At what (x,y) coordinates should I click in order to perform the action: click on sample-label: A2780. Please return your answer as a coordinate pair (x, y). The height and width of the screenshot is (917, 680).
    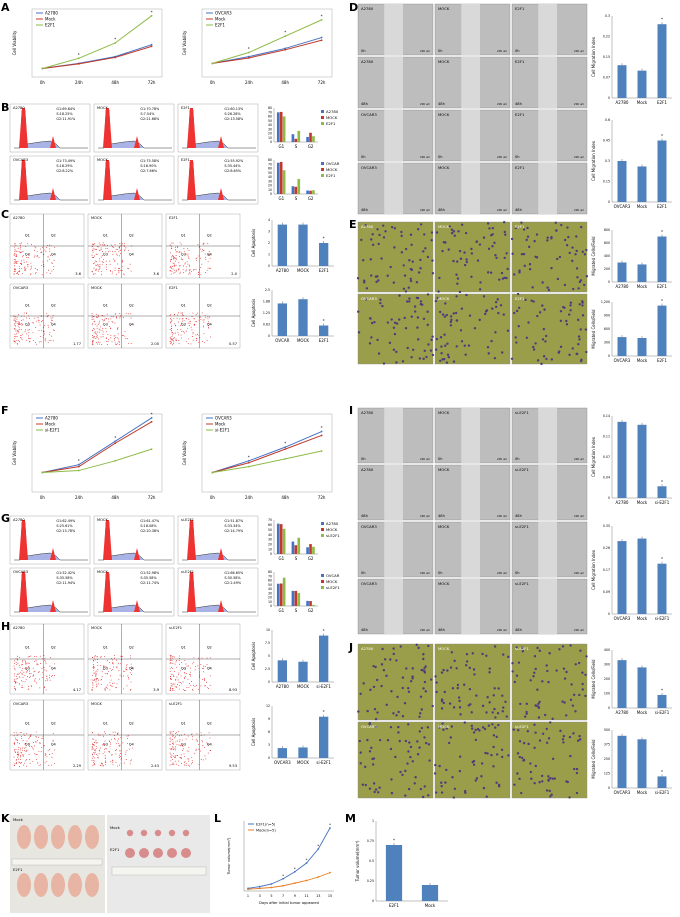
    Looking at the image, I should click on (367, 469).